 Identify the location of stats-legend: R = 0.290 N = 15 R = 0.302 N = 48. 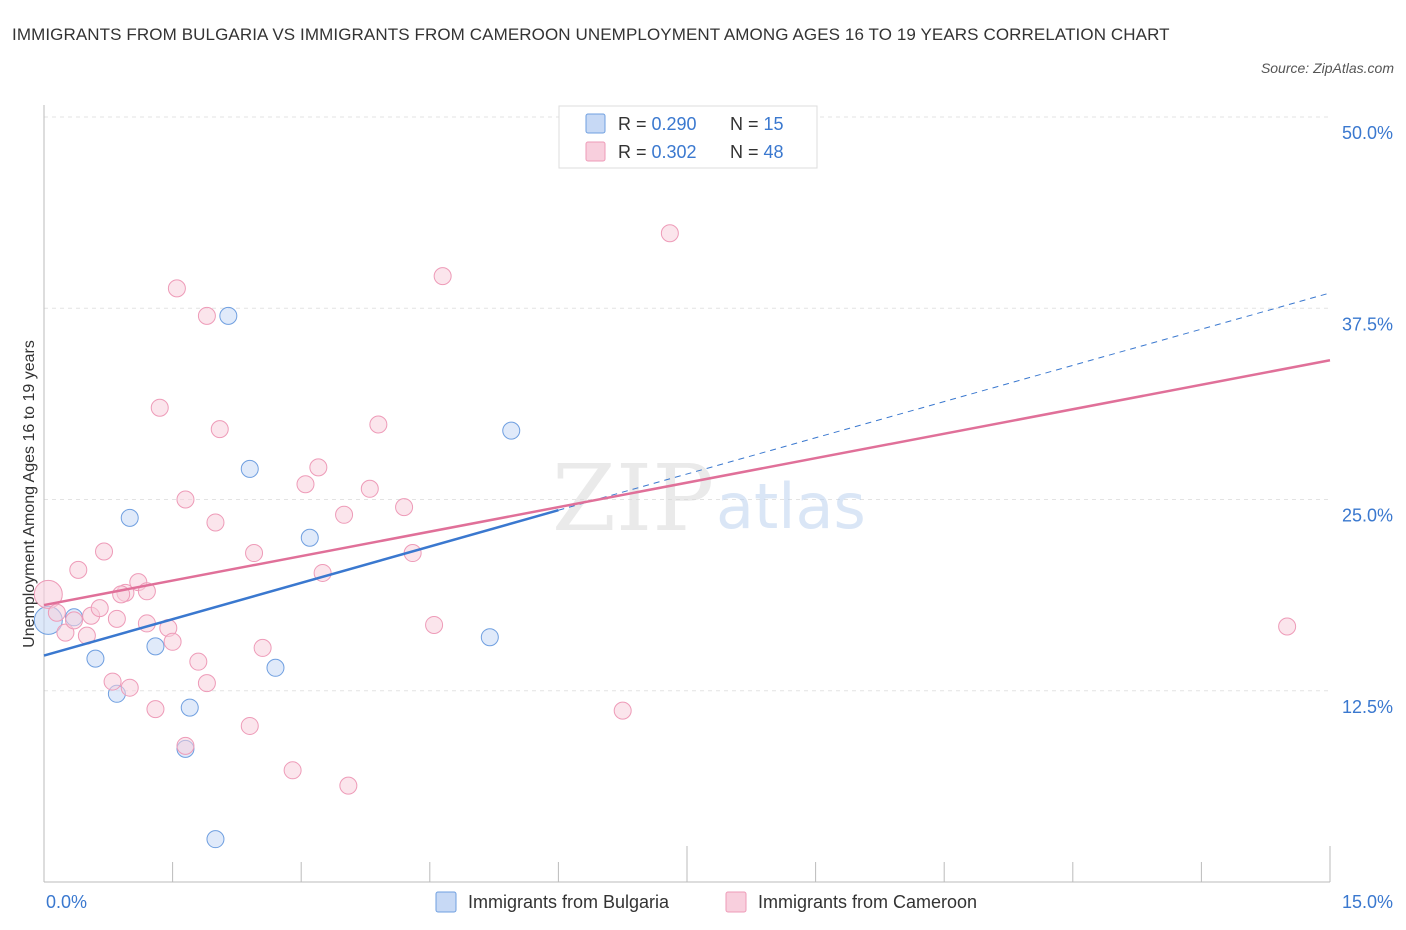
(688, 137).